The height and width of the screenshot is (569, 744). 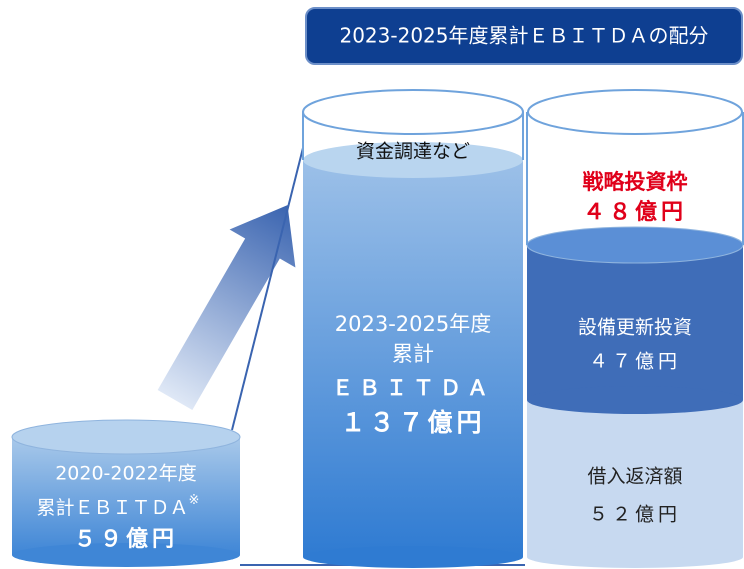 I want to click on label: ４７億円, so click(x=635, y=362).